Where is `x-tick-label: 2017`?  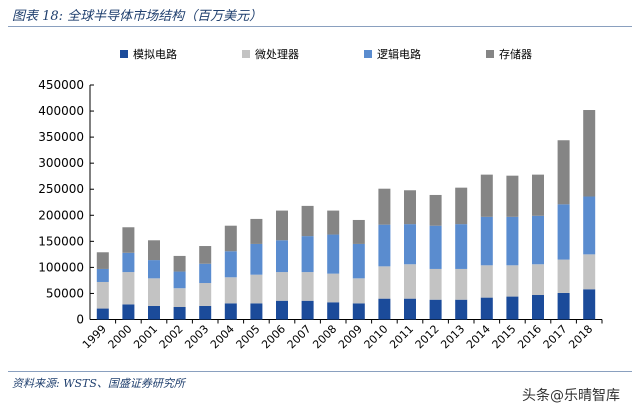
x-tick-label: 2017 is located at coordinates (555, 336).